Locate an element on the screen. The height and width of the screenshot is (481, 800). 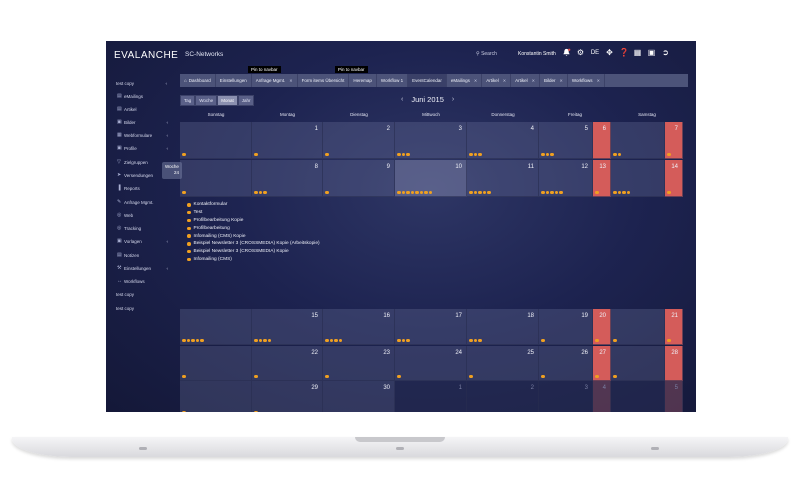
sidebar-item: ⚒ Einstellungen ‹ is located at coordinates (143, 268).